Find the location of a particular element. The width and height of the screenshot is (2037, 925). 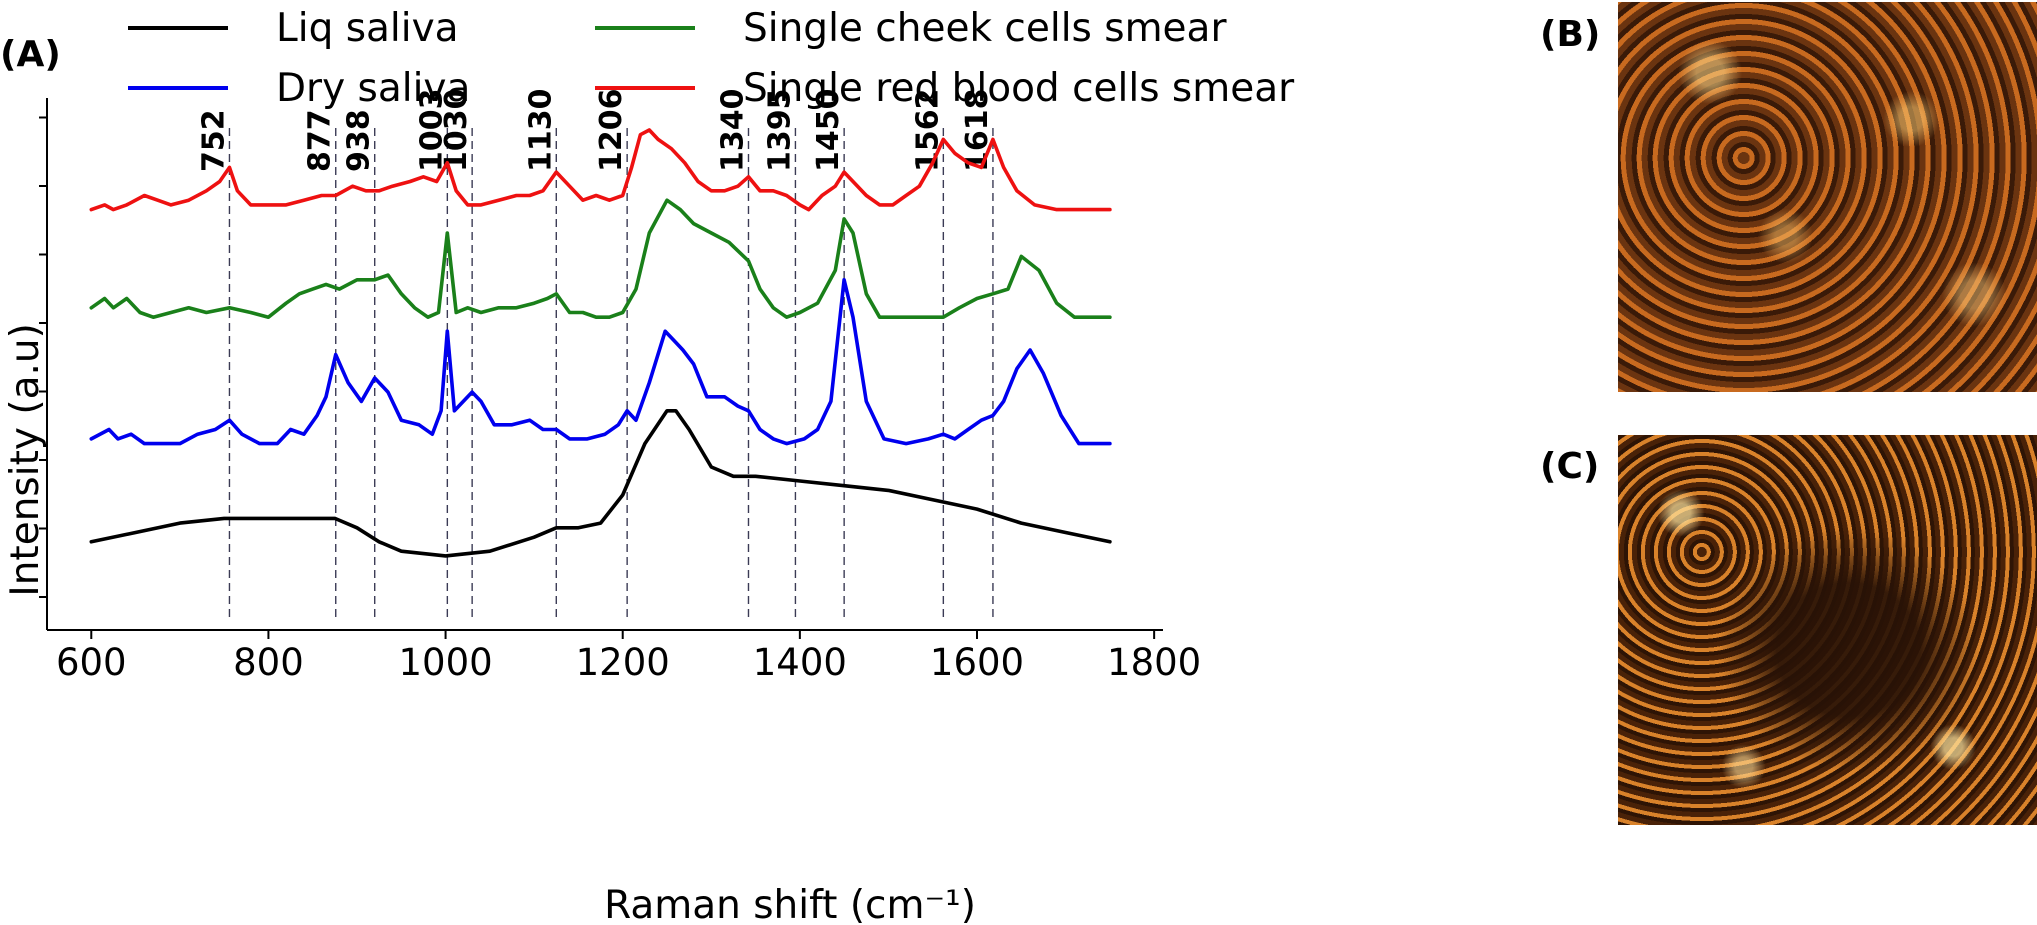

x-tick-label: 600 is located at coordinates (91, 662).